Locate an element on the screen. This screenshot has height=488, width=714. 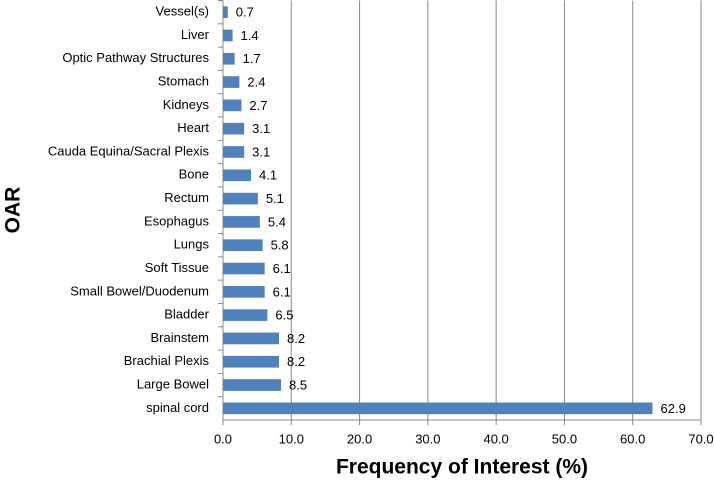
value-label: 5.4 is located at coordinates (277, 221).